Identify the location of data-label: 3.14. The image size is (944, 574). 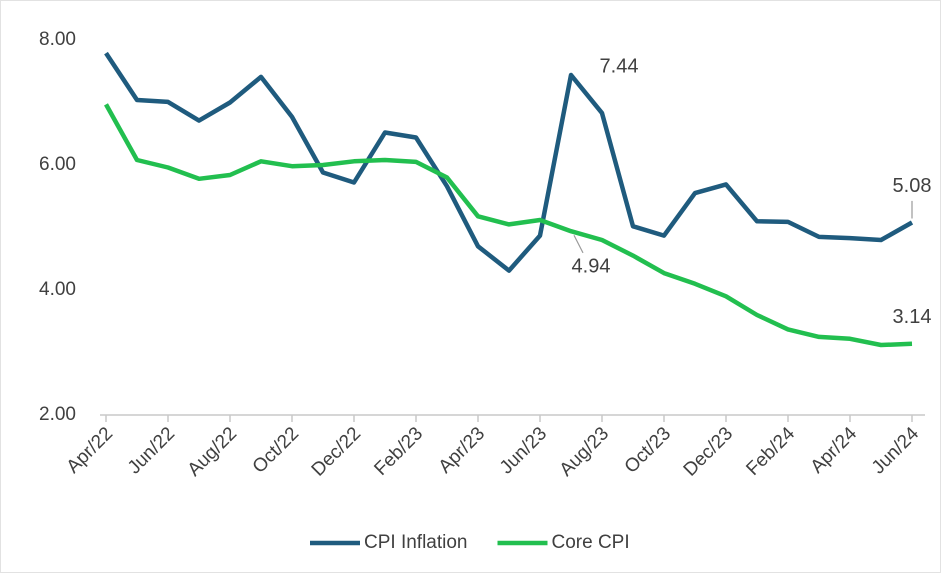
(912, 317).